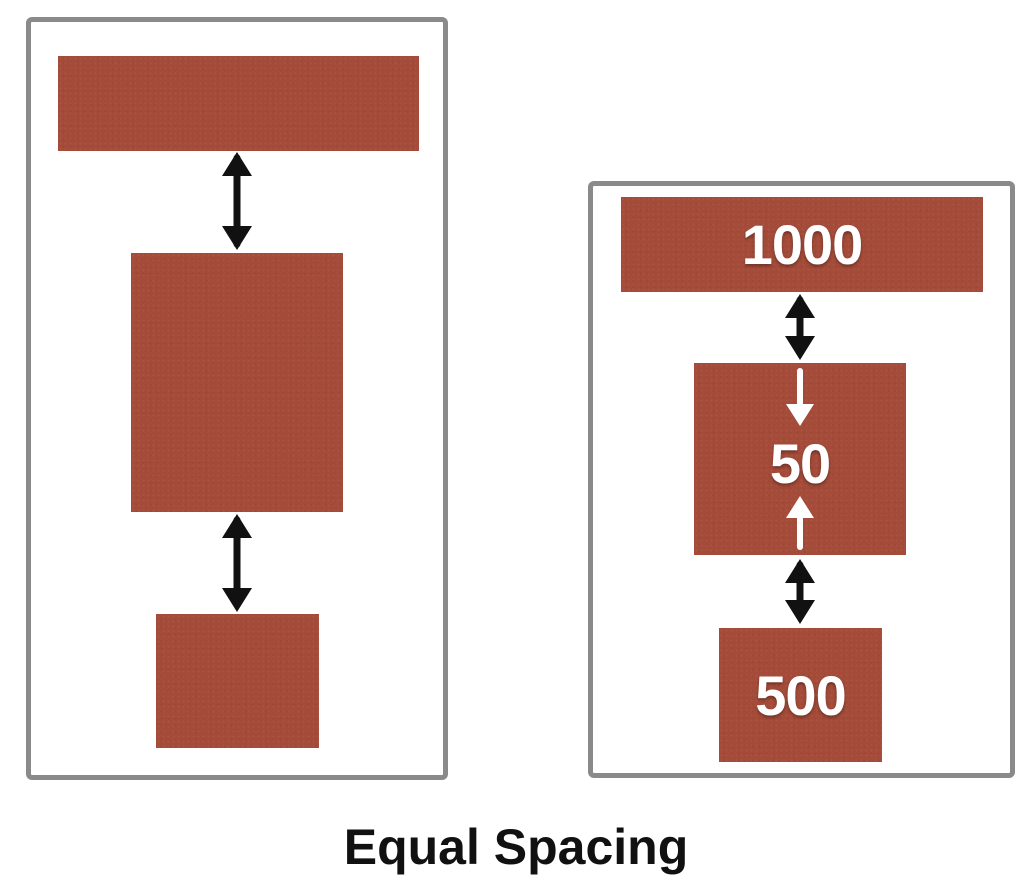 This screenshot has width=1032, height=894. I want to click on right-block-middle-label: 50, so click(800, 463).